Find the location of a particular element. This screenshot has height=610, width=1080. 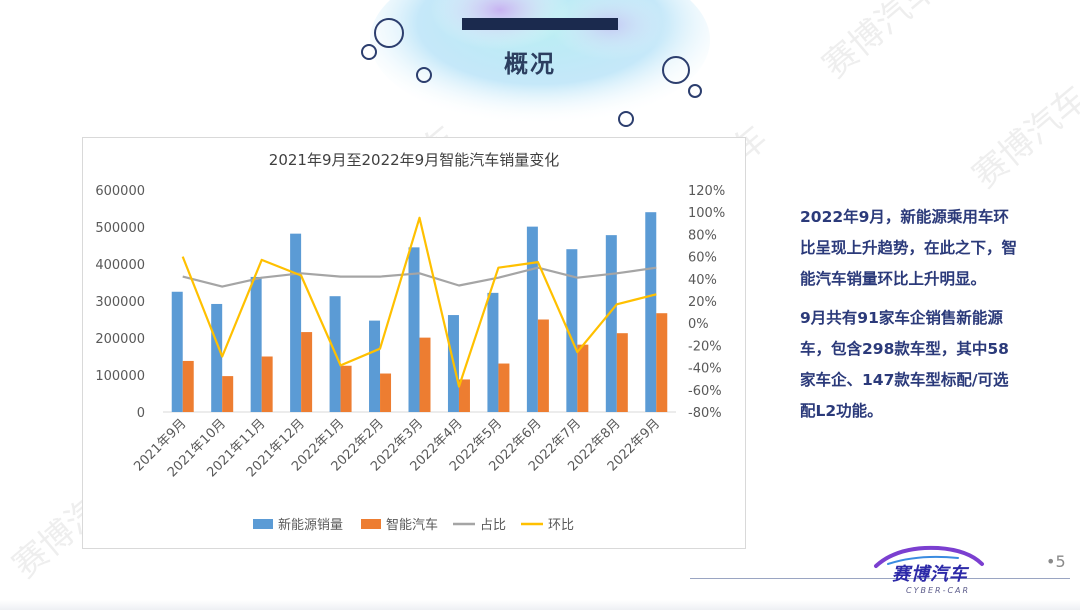

chart-title: 2021年9月至2022年9月智能汽车销量变化 is located at coordinates (414, 160).